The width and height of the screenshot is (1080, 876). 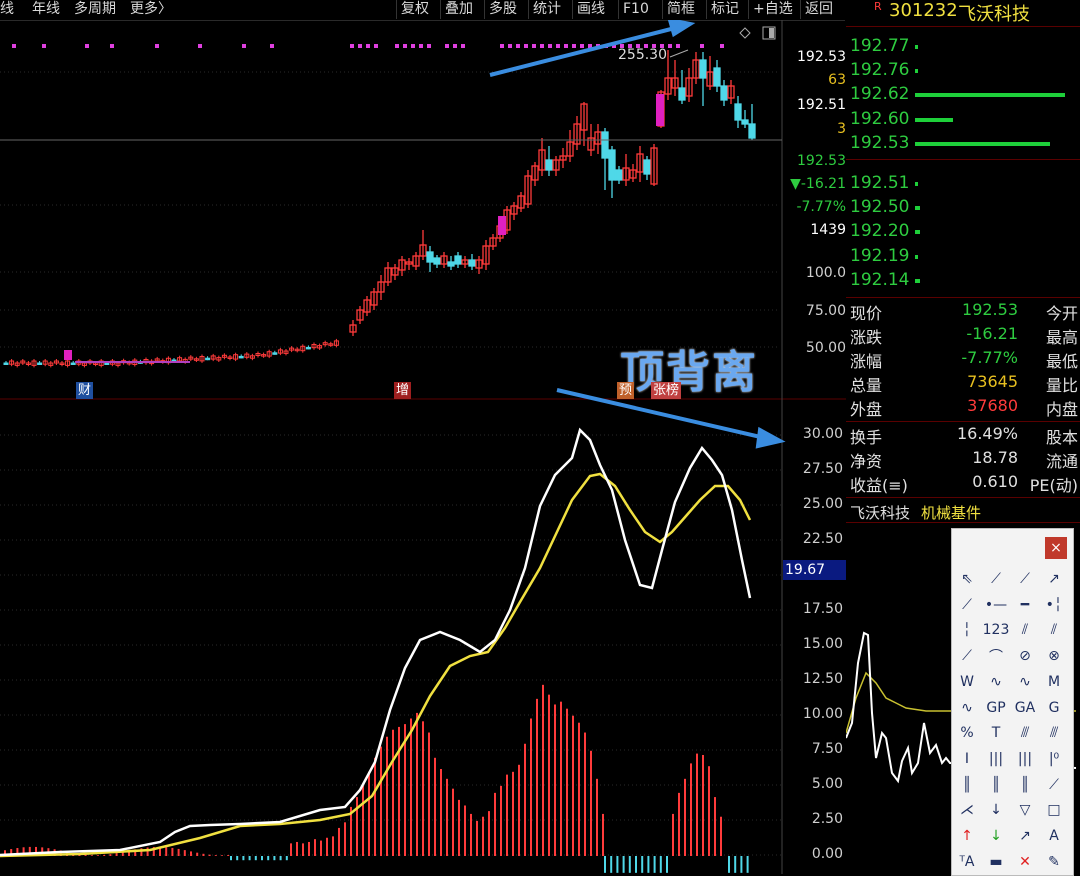 I want to click on arrow-line-icon: ↗, so click(x=1054, y=579).